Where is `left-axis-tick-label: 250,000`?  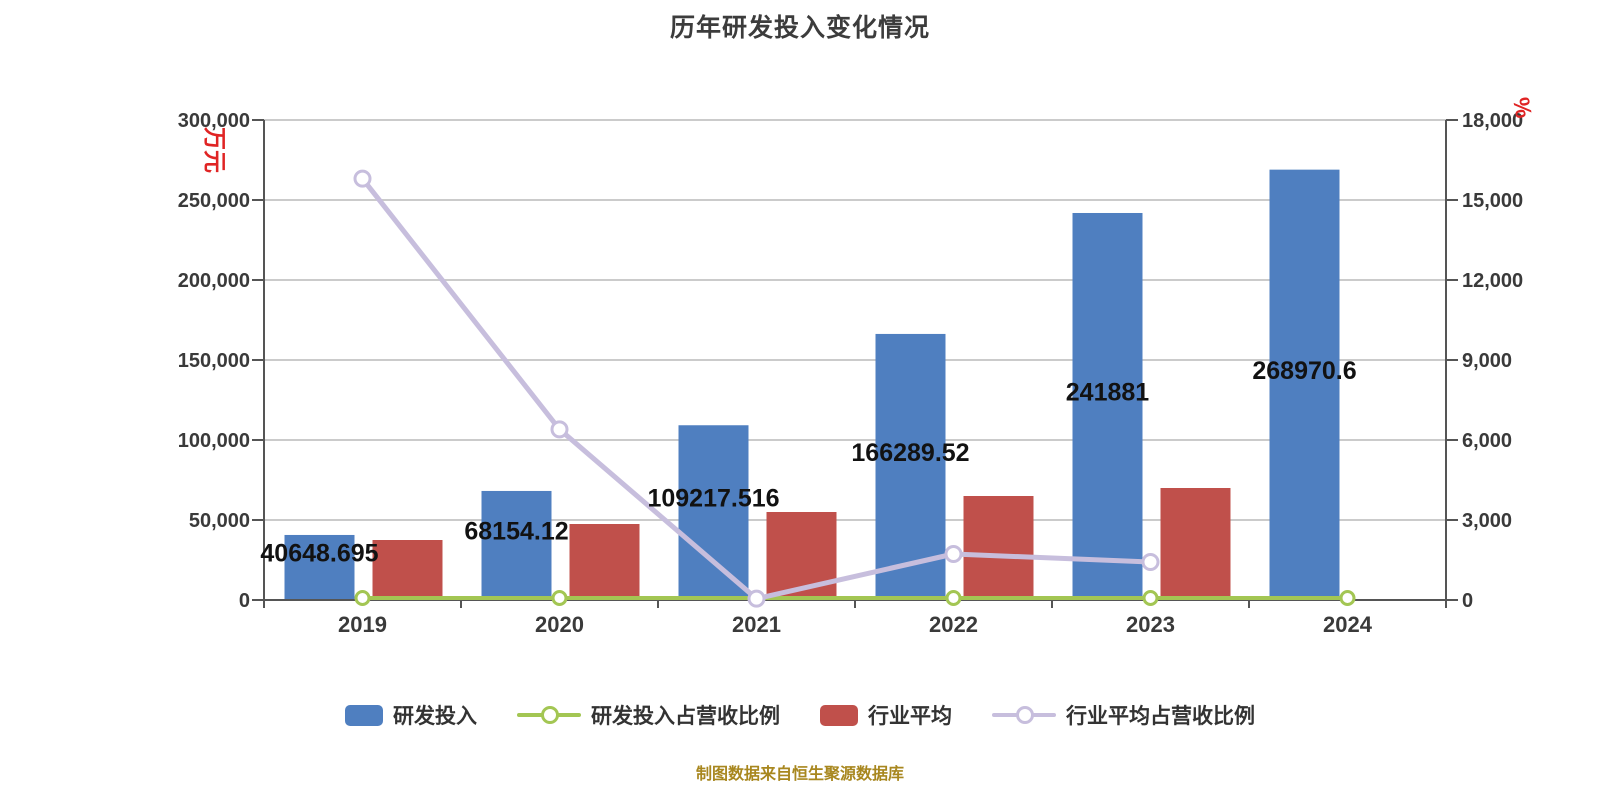 left-axis-tick-label: 250,000 is located at coordinates (214, 201).